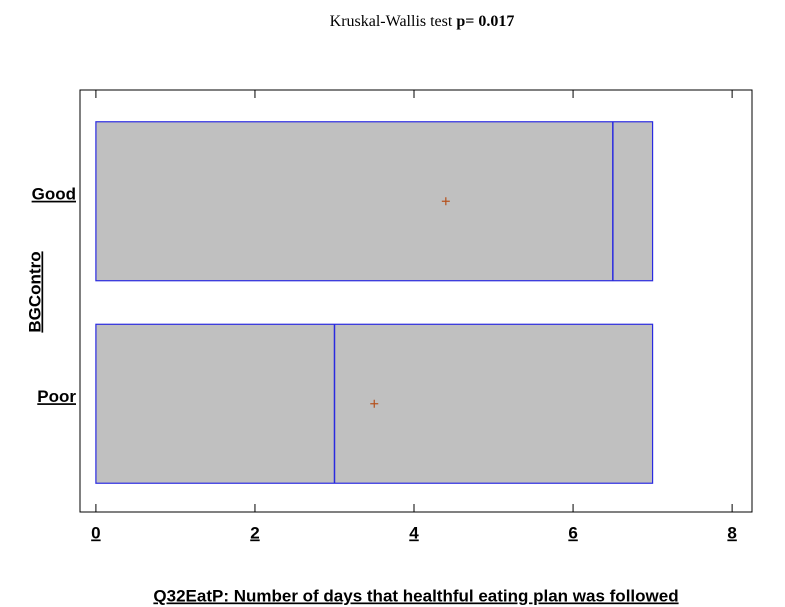  Describe the element at coordinates (496, 21) in the screenshot. I see `p-value: 0.017` at that location.